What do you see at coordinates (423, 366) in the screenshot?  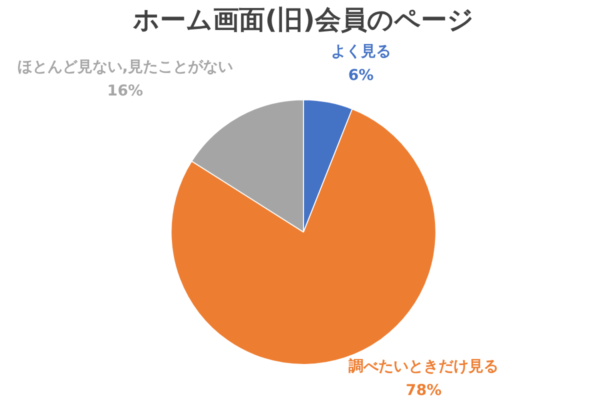 I see `slice-label: 調べたいときだけ見る` at bounding box center [423, 366].